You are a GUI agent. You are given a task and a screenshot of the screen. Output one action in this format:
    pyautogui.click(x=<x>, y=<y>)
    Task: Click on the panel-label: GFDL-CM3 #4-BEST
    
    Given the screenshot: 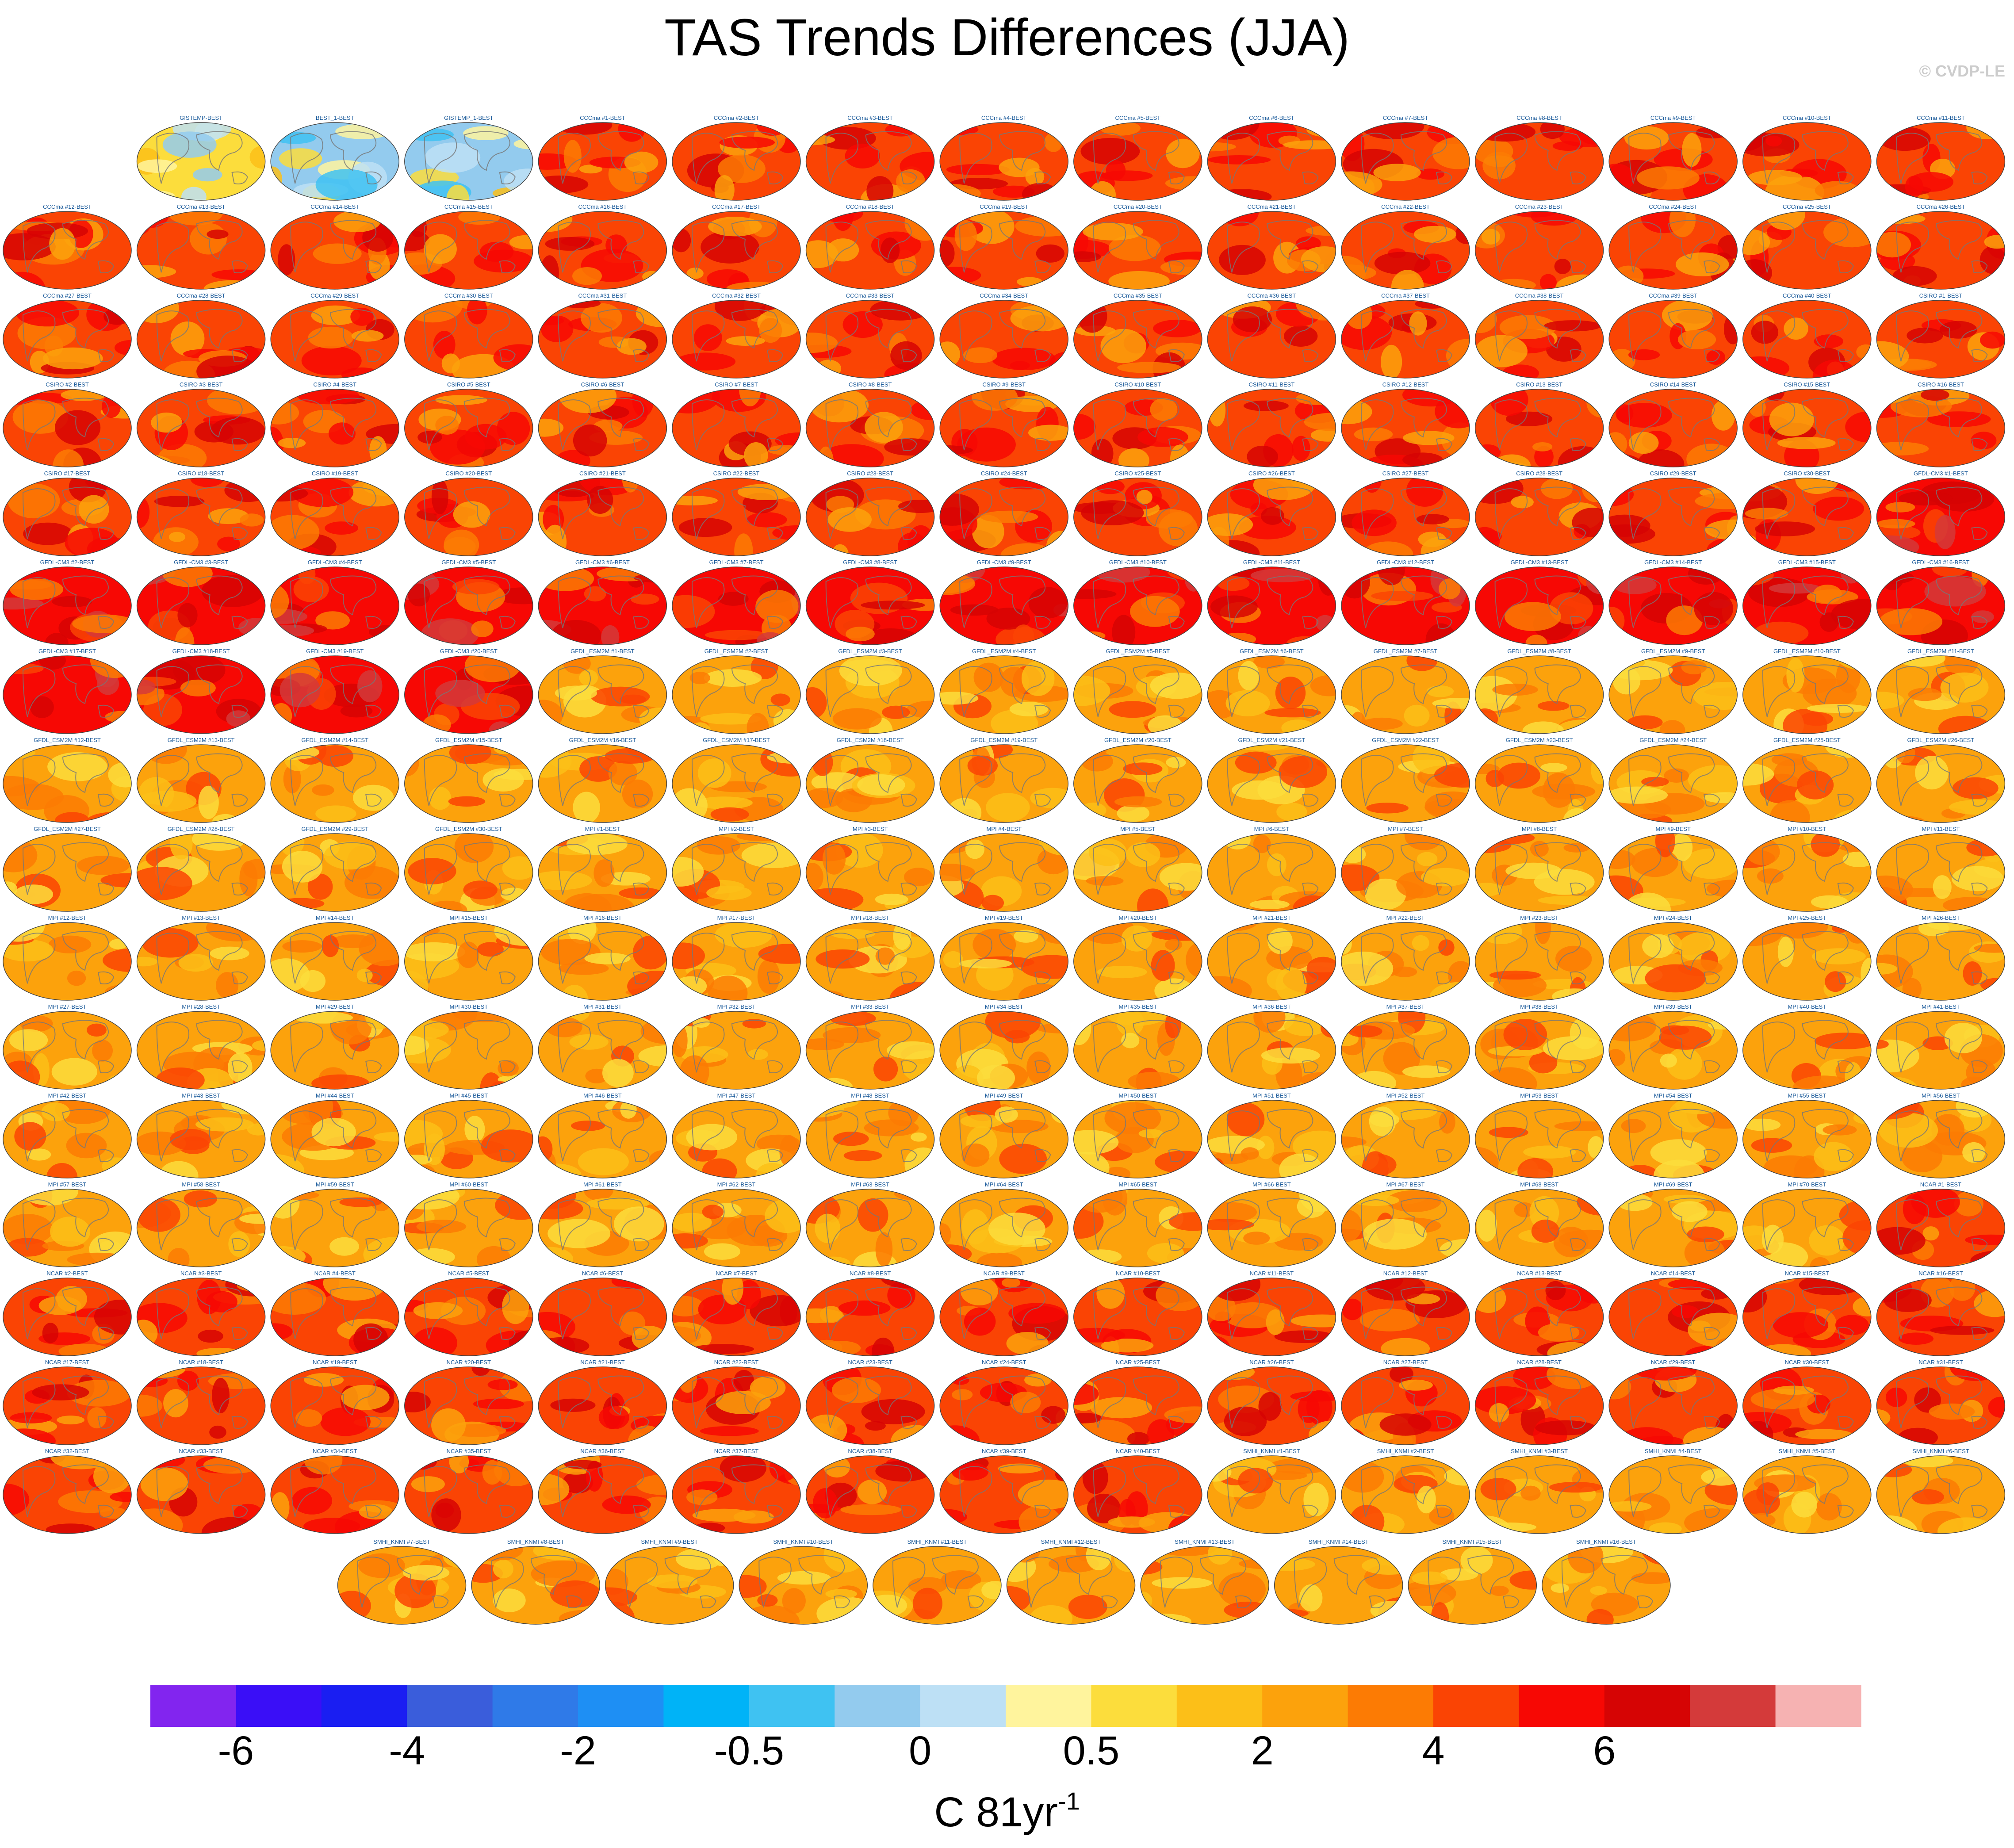 What is the action you would take?
    pyautogui.click(x=335, y=562)
    